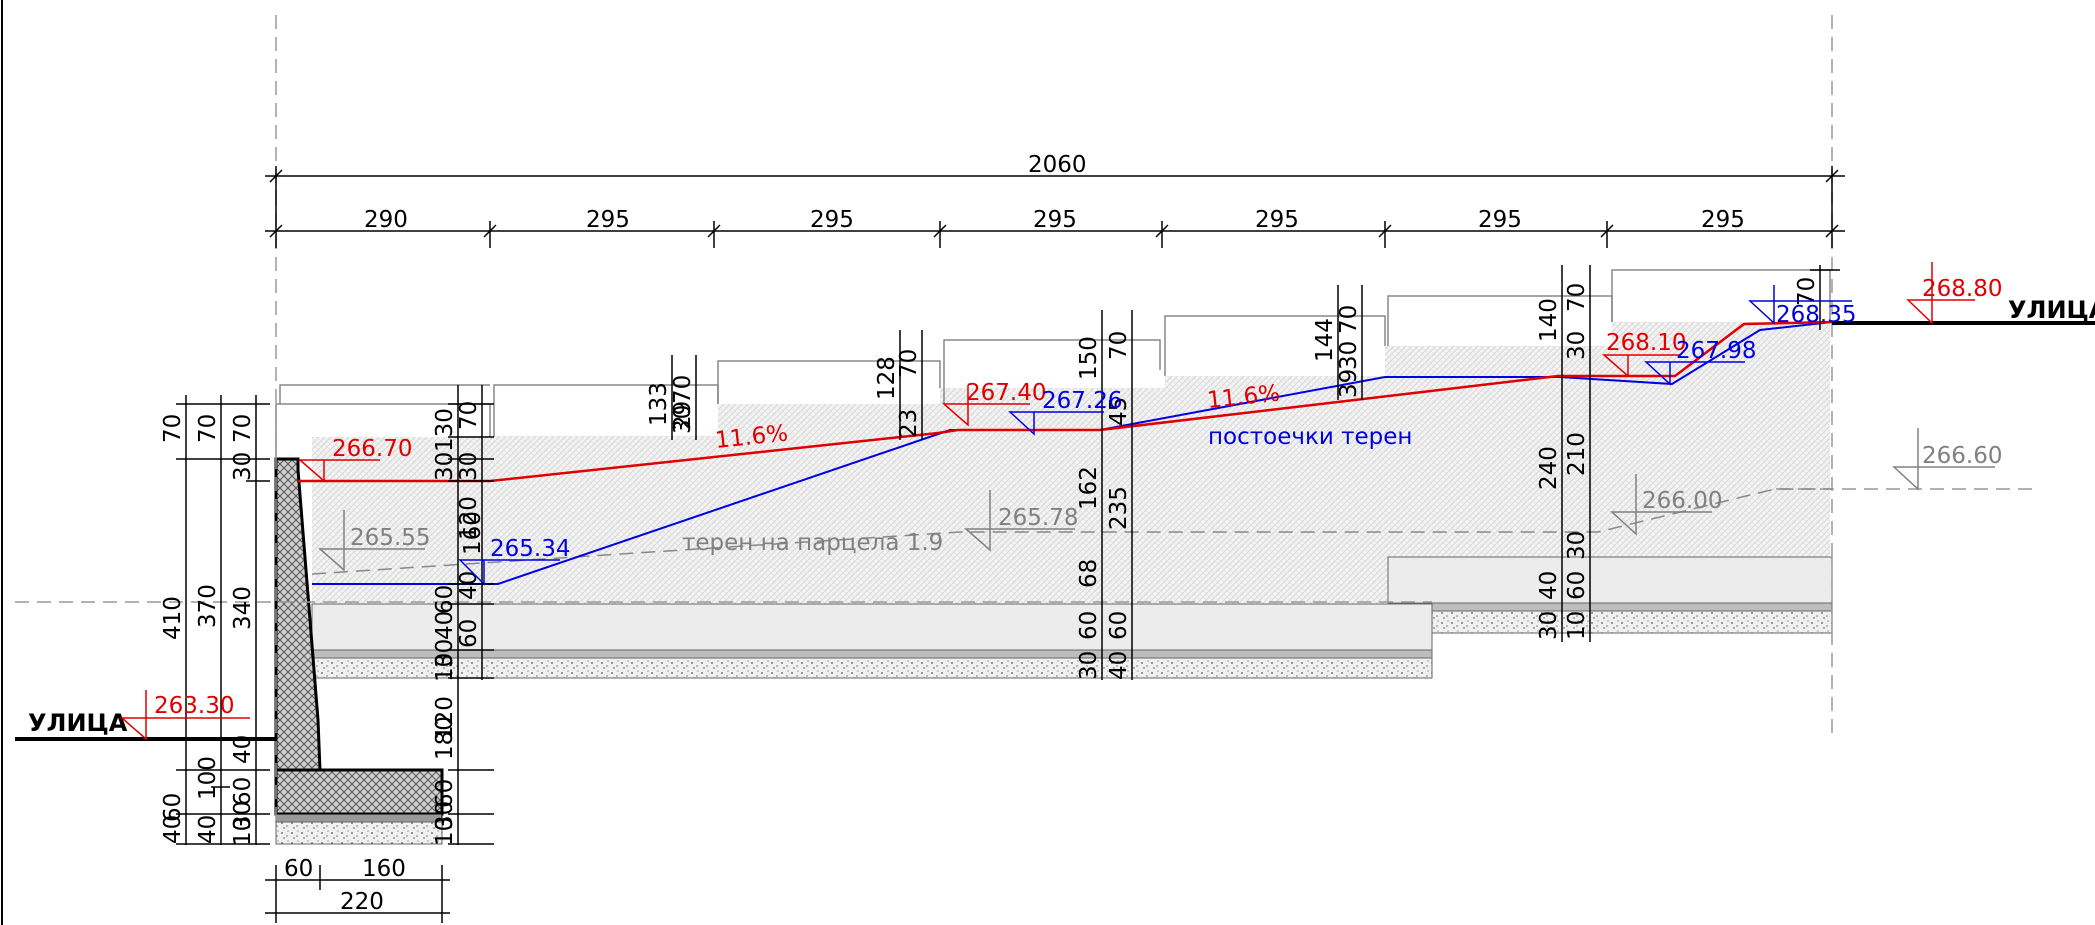 This screenshot has width=2095, height=925. I want to click on dim-heel: 160, so click(384, 869).